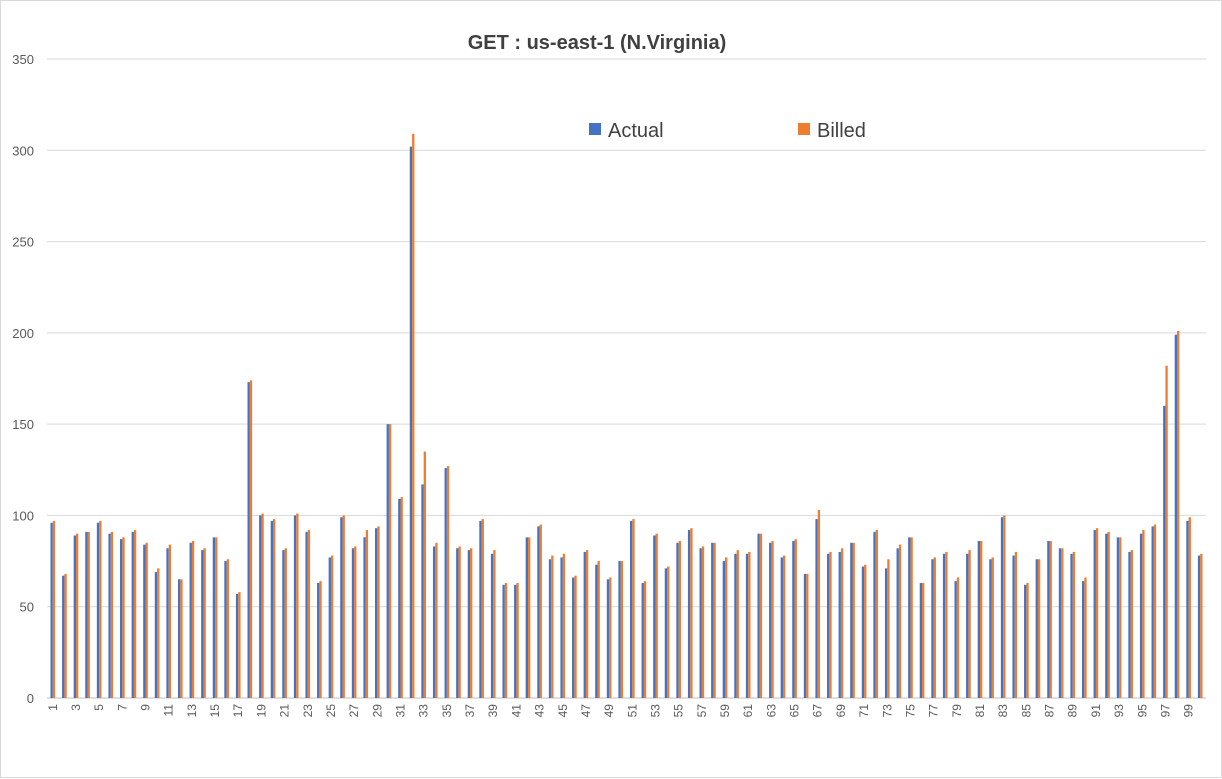  Describe the element at coordinates (1026, 711) in the screenshot. I see `x-tick-label: 85` at that location.